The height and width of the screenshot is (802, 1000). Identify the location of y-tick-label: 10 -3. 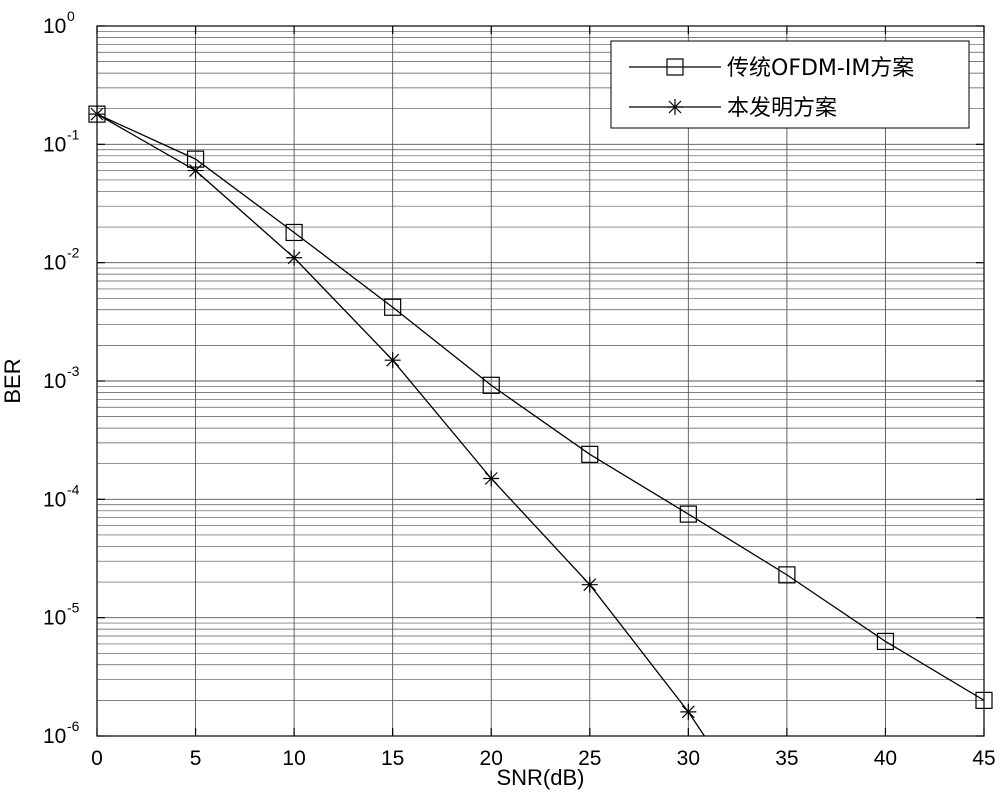
(61, 378).